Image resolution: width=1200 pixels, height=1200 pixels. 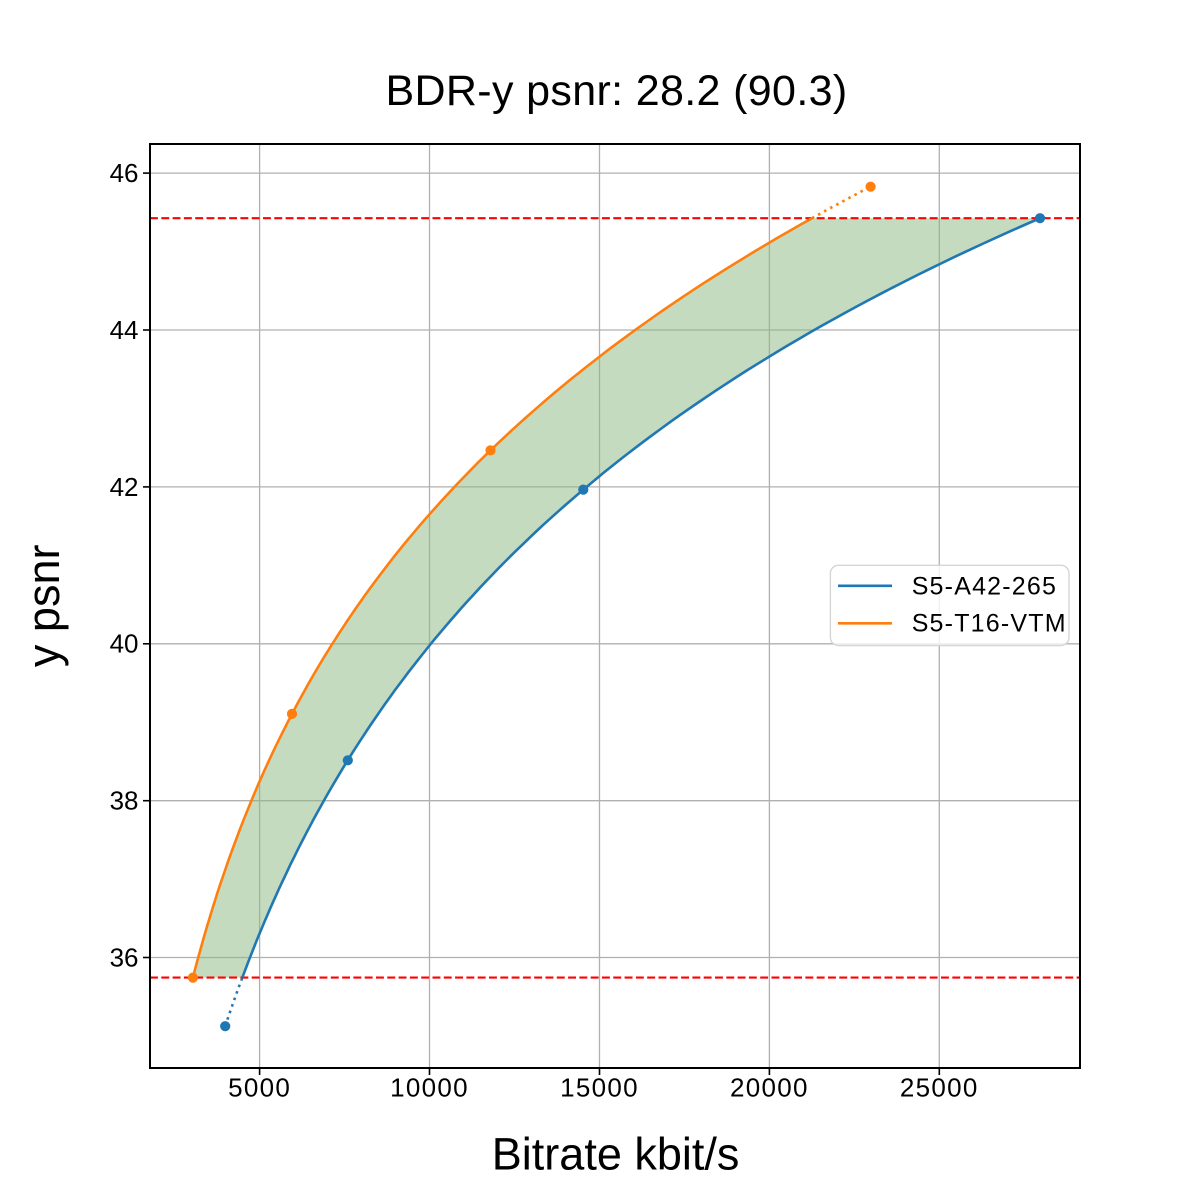 What do you see at coordinates (124, 487) in the screenshot?
I see `svg-text: 42` at bounding box center [124, 487].